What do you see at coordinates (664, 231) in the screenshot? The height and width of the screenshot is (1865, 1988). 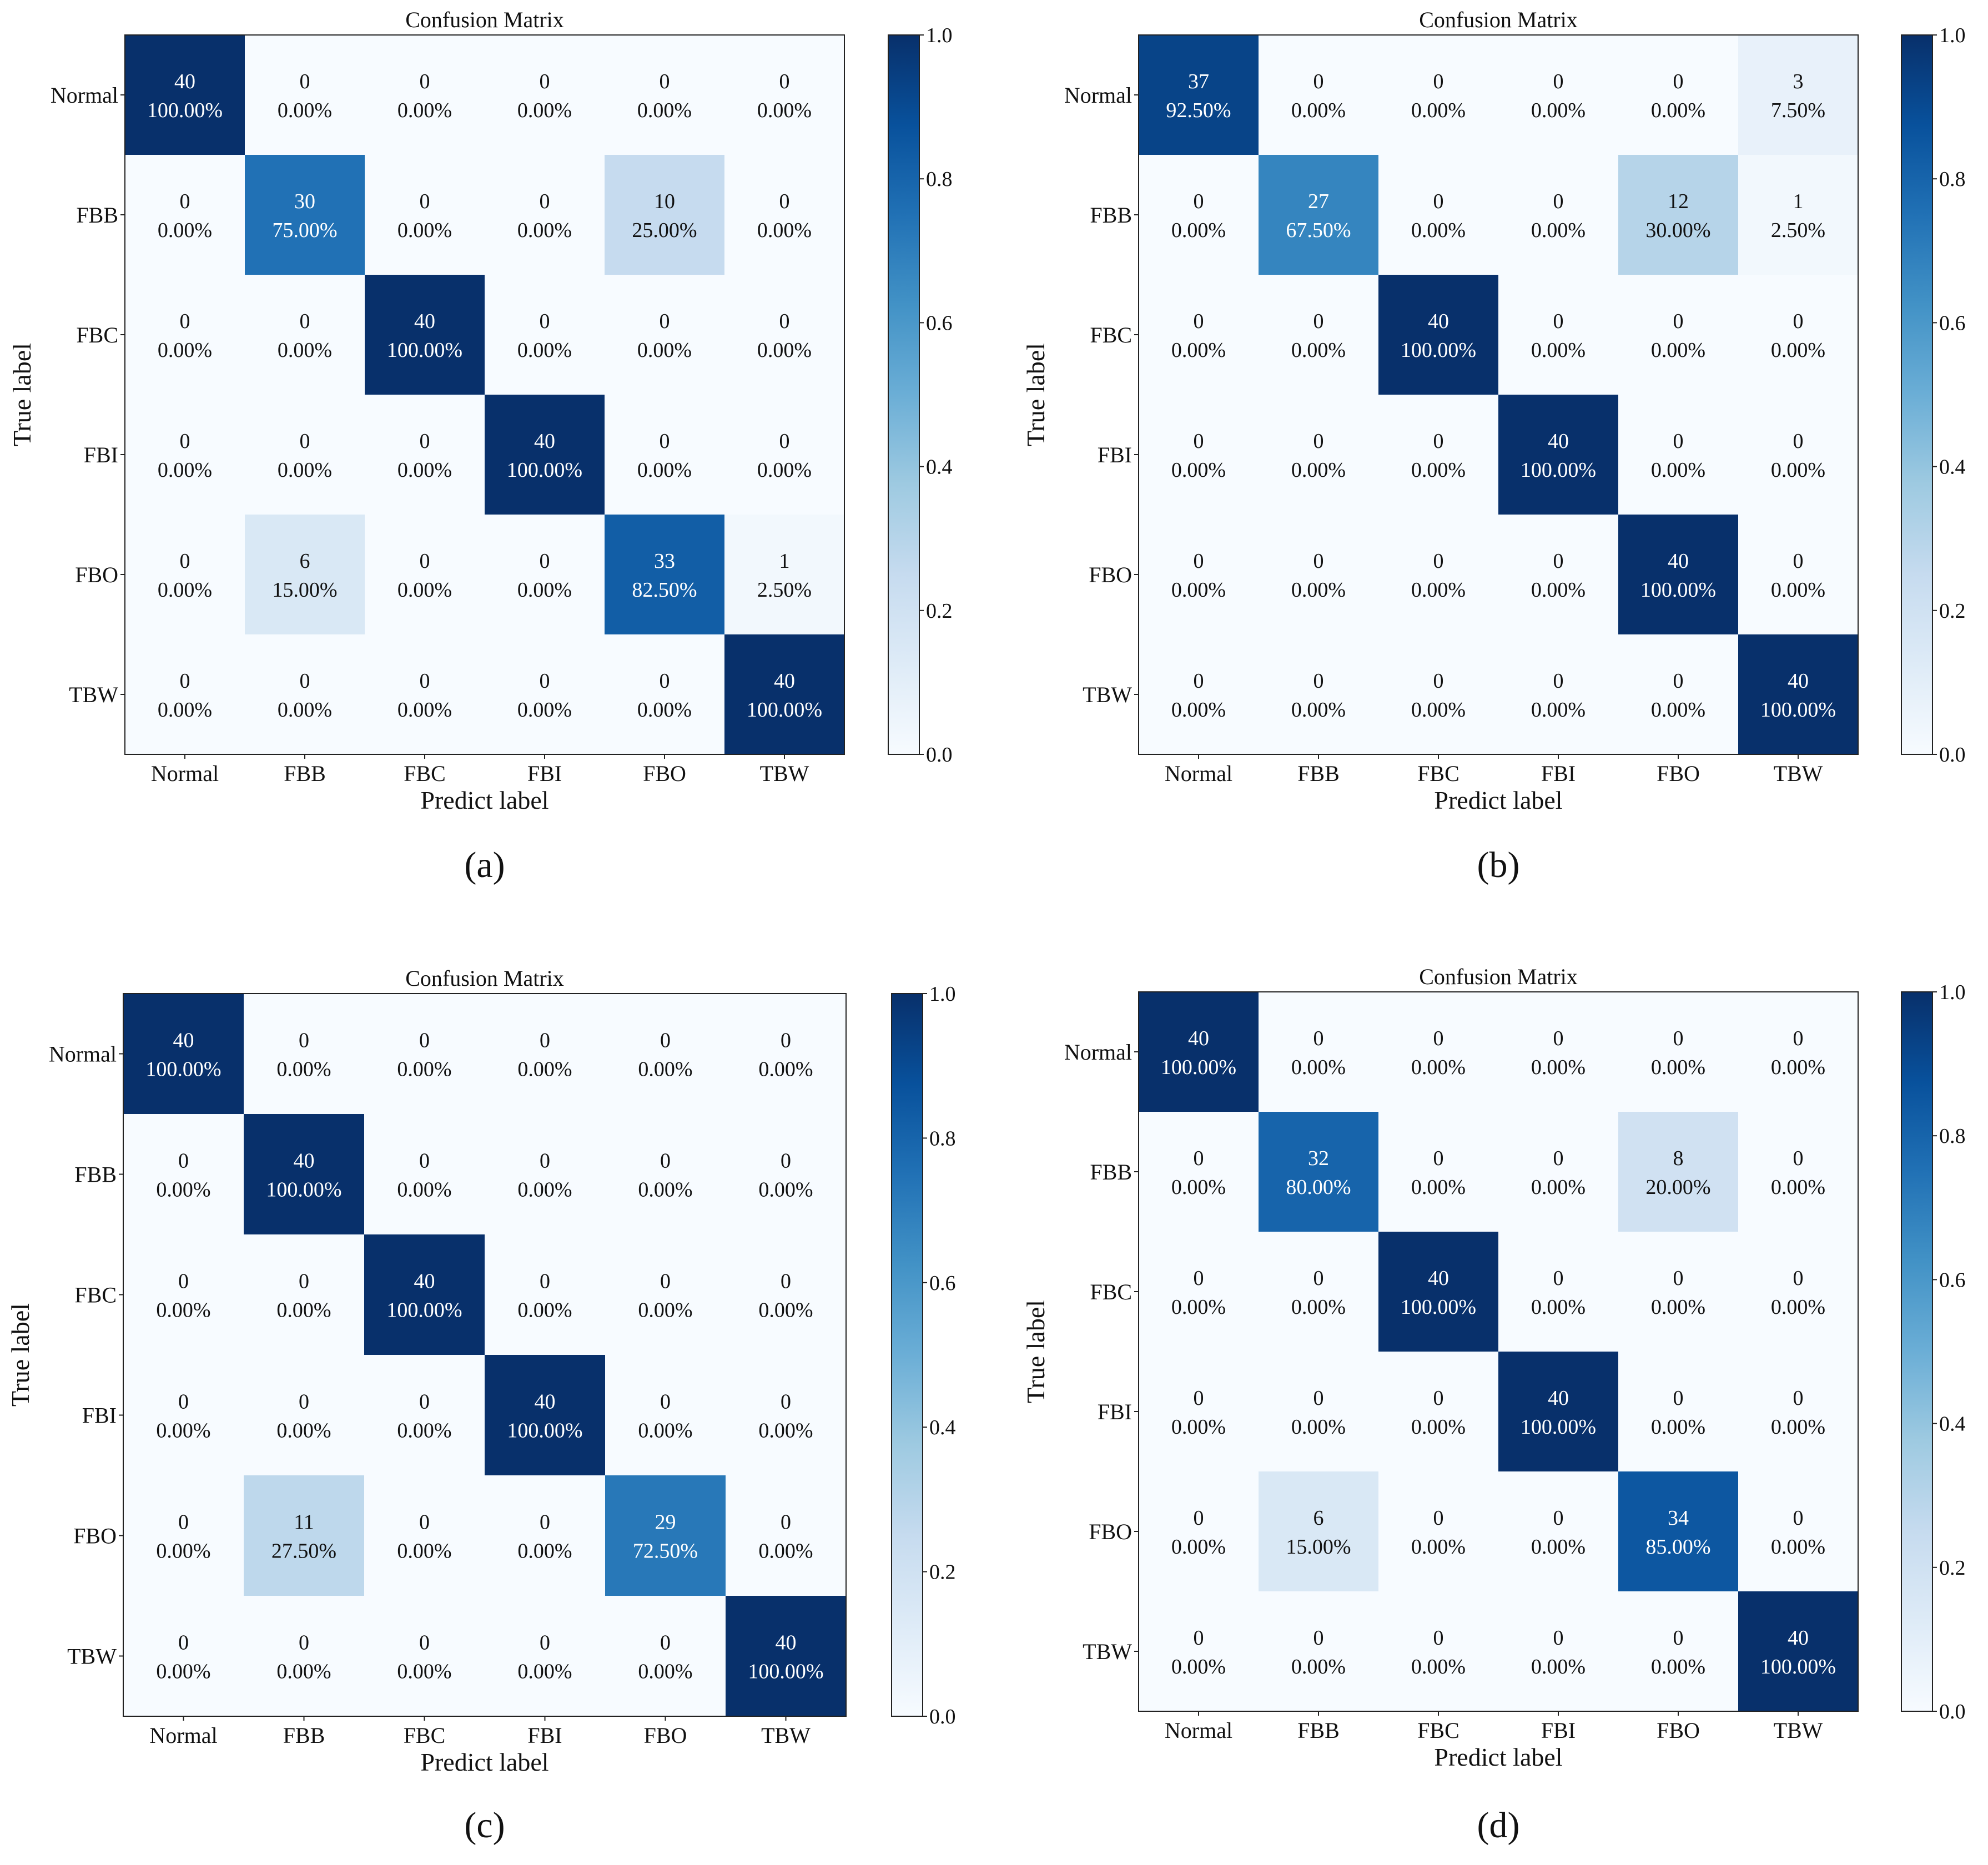 I see `cell-percent-label: 25.00%` at bounding box center [664, 231].